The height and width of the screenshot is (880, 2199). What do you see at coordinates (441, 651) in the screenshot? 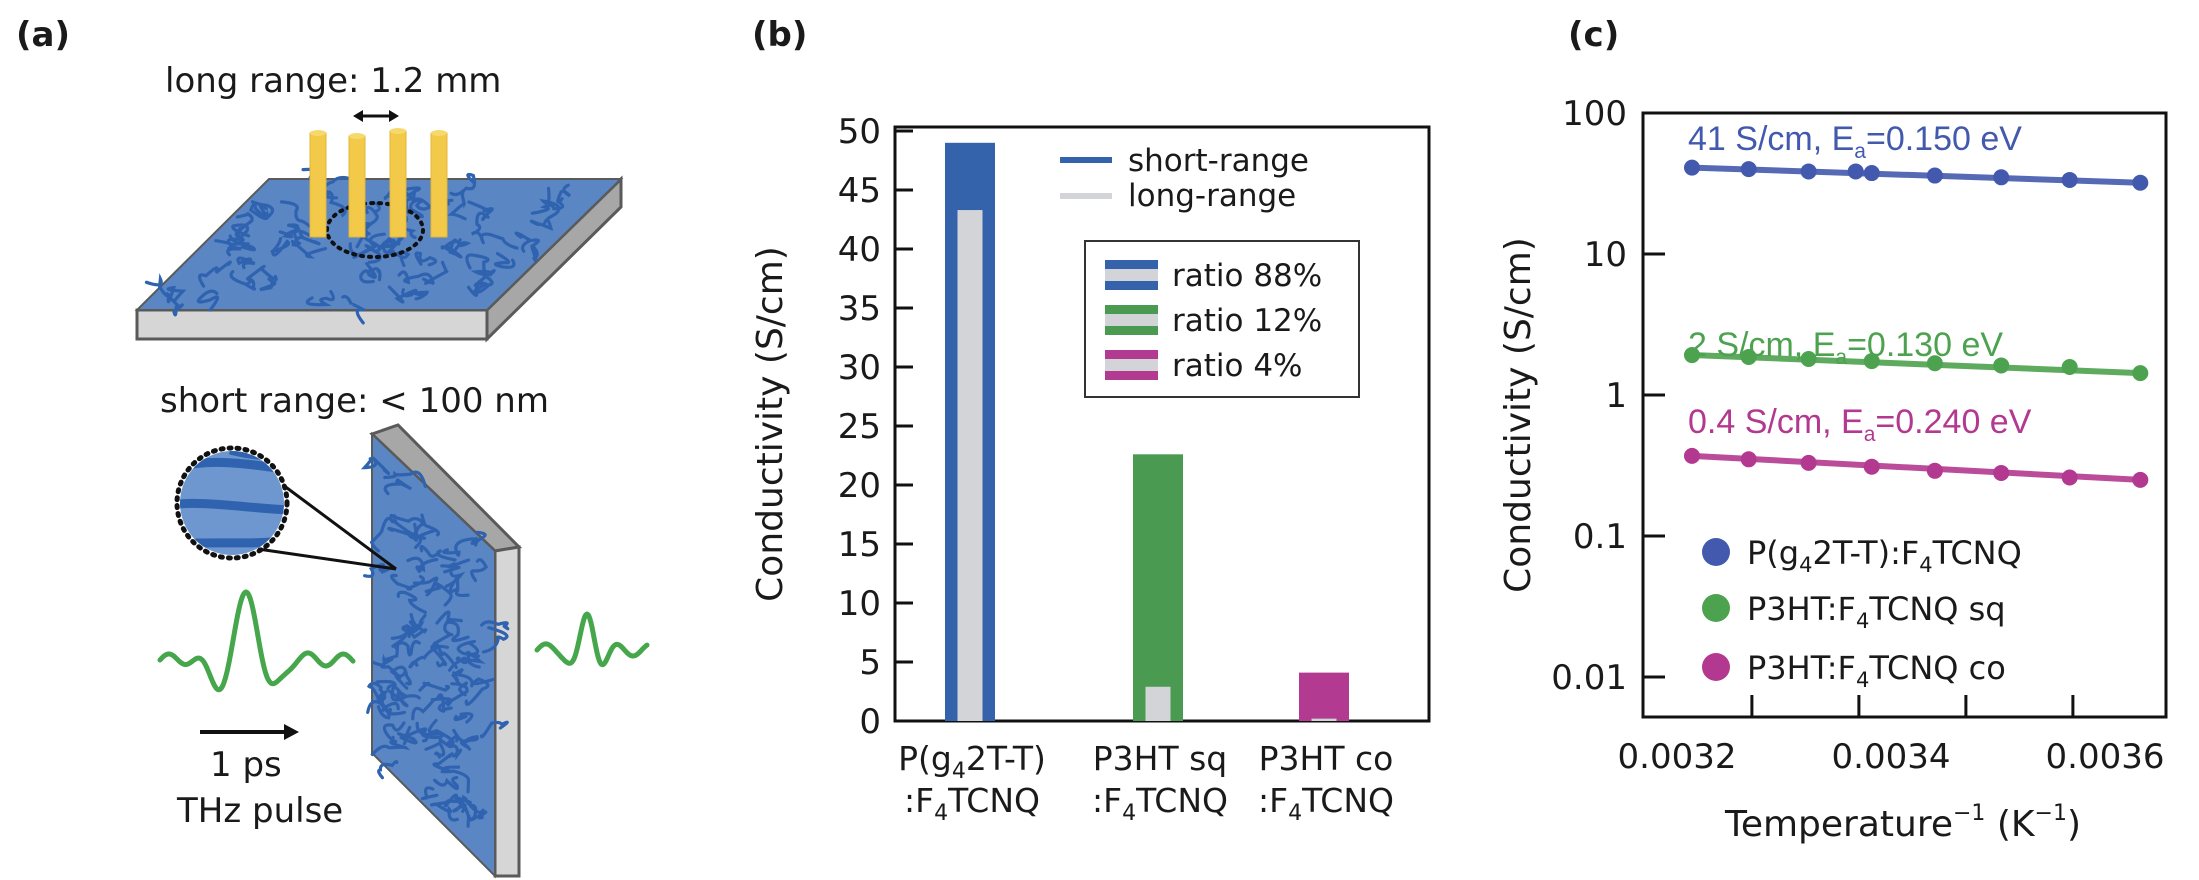
I see `vertical-film-sample` at bounding box center [441, 651].